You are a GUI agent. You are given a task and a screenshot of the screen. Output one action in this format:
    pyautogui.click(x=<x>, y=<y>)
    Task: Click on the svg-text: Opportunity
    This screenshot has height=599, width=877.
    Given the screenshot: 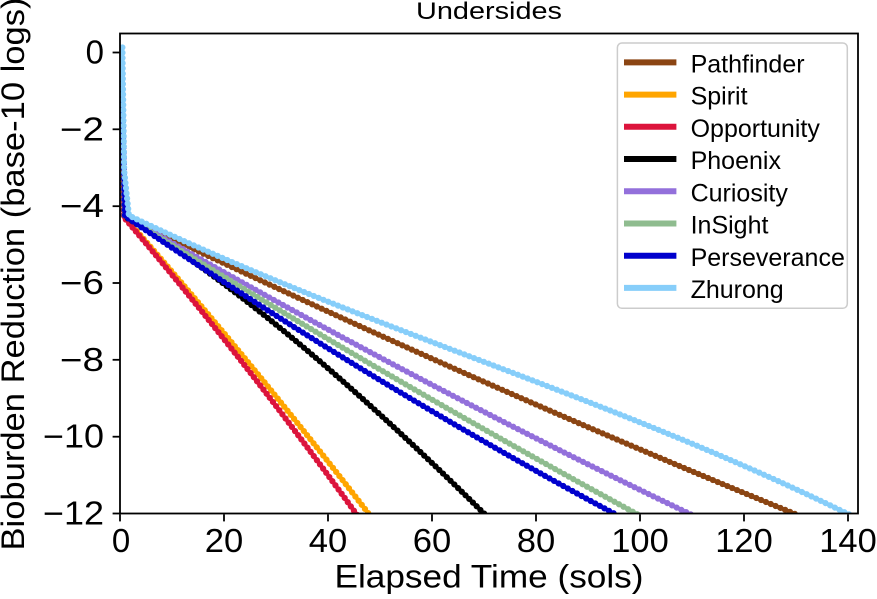 What is the action you would take?
    pyautogui.click(x=756, y=129)
    